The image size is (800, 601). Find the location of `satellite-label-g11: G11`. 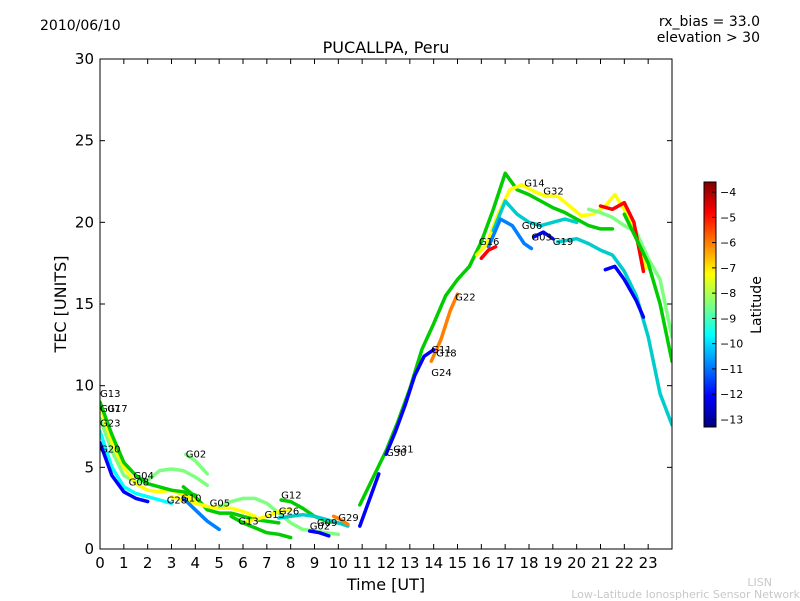

satellite-label-g11: G11 is located at coordinates (441, 350).